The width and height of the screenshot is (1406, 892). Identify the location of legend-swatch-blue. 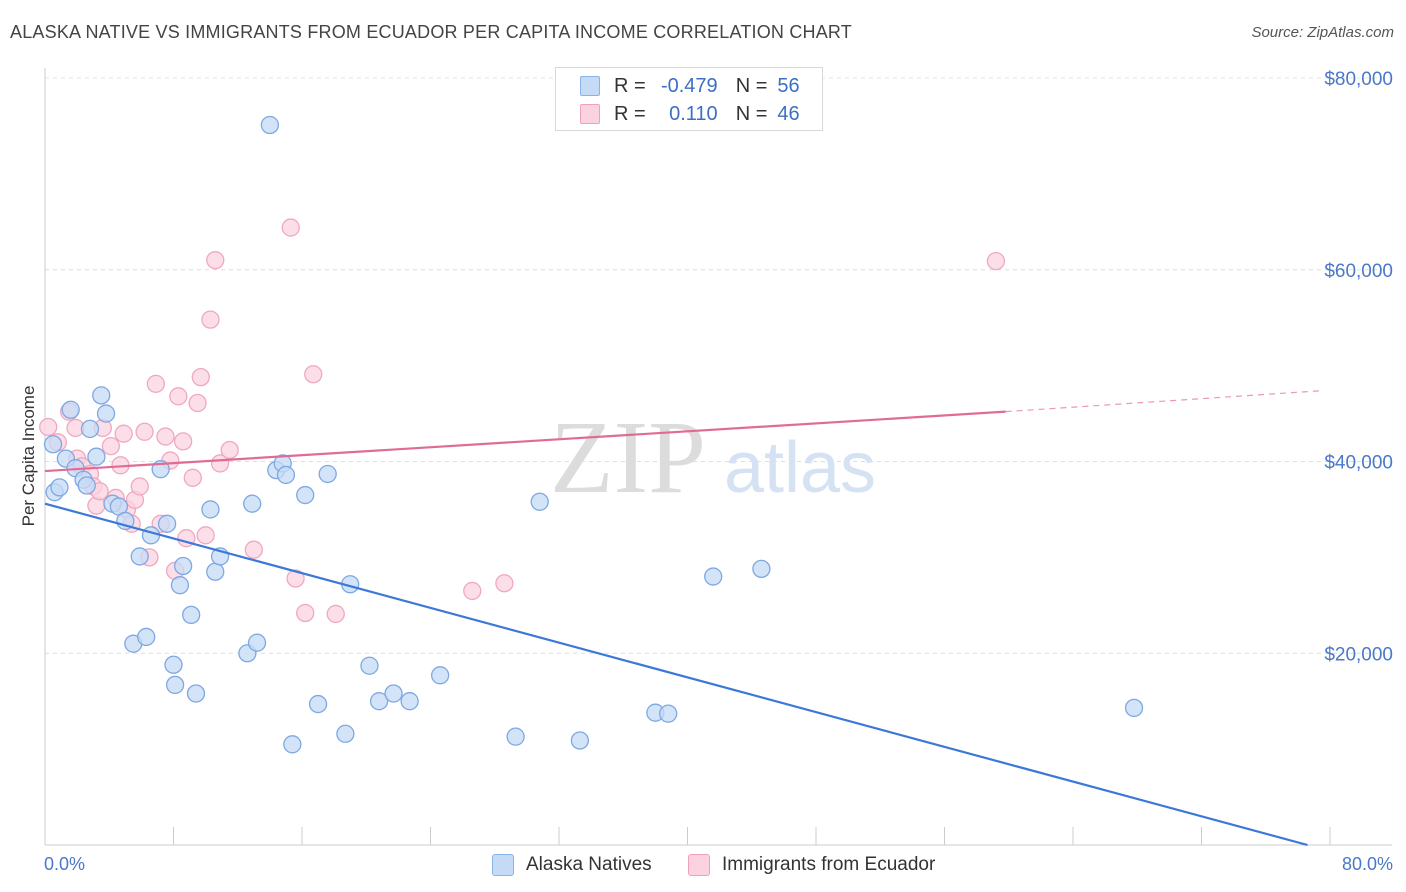
(590, 86).